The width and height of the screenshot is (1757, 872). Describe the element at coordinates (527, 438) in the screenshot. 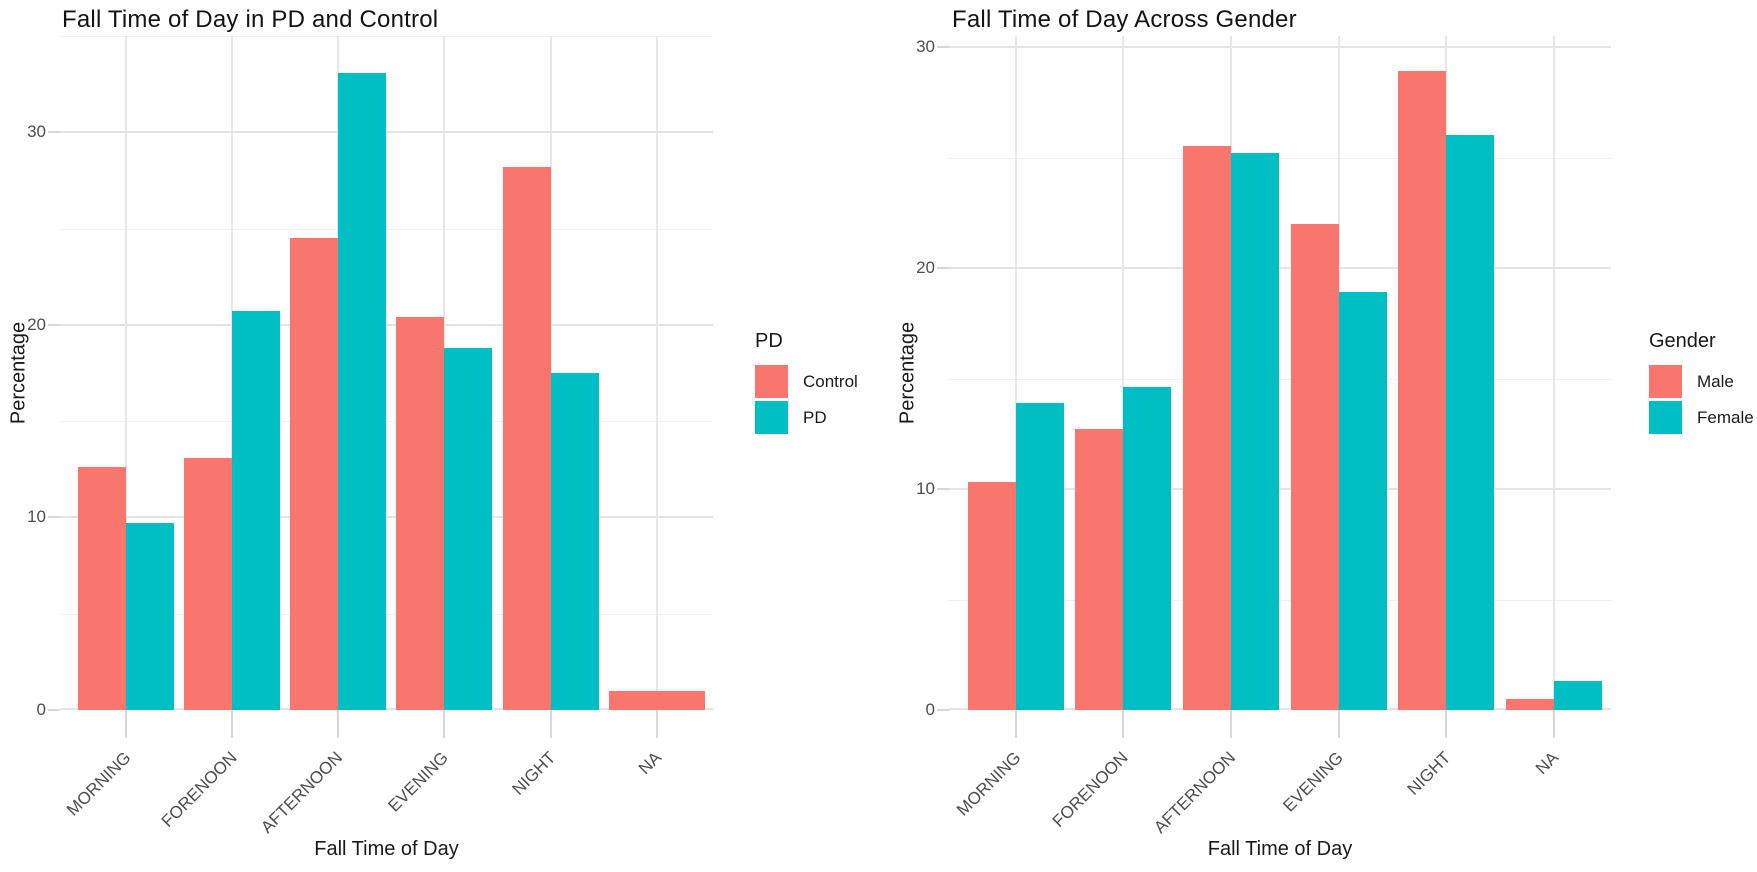

I see `bar-control-night` at that location.